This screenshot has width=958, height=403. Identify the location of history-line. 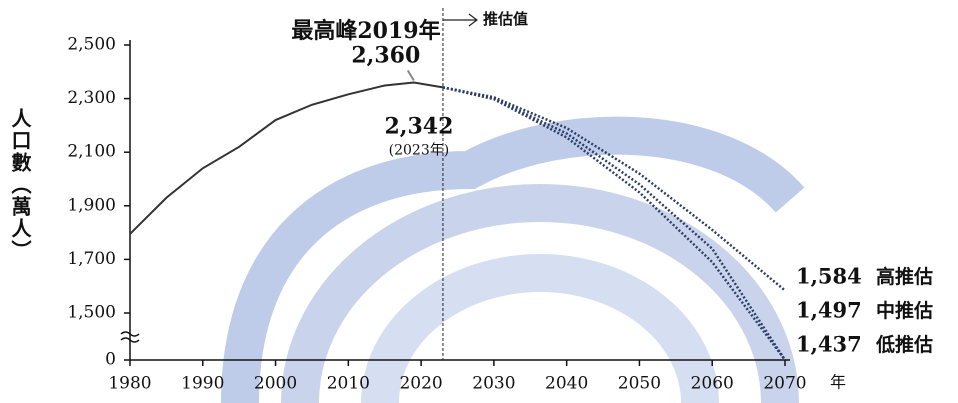
(286, 158).